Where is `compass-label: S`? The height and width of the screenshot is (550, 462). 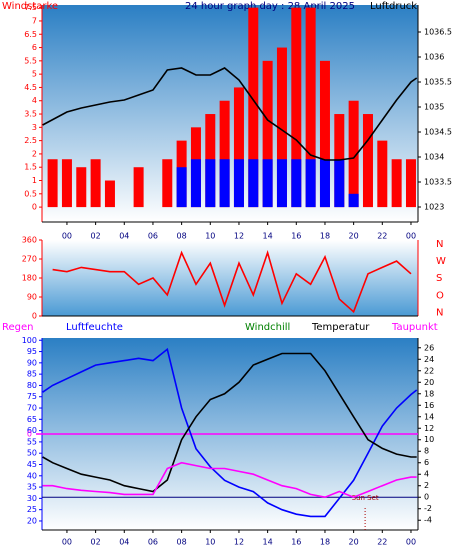
compass-label: S is located at coordinates (439, 278).